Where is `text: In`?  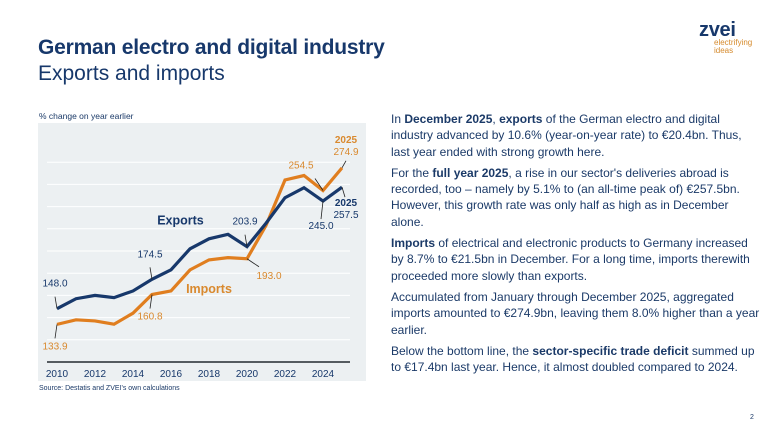
text: In is located at coordinates (398, 119).